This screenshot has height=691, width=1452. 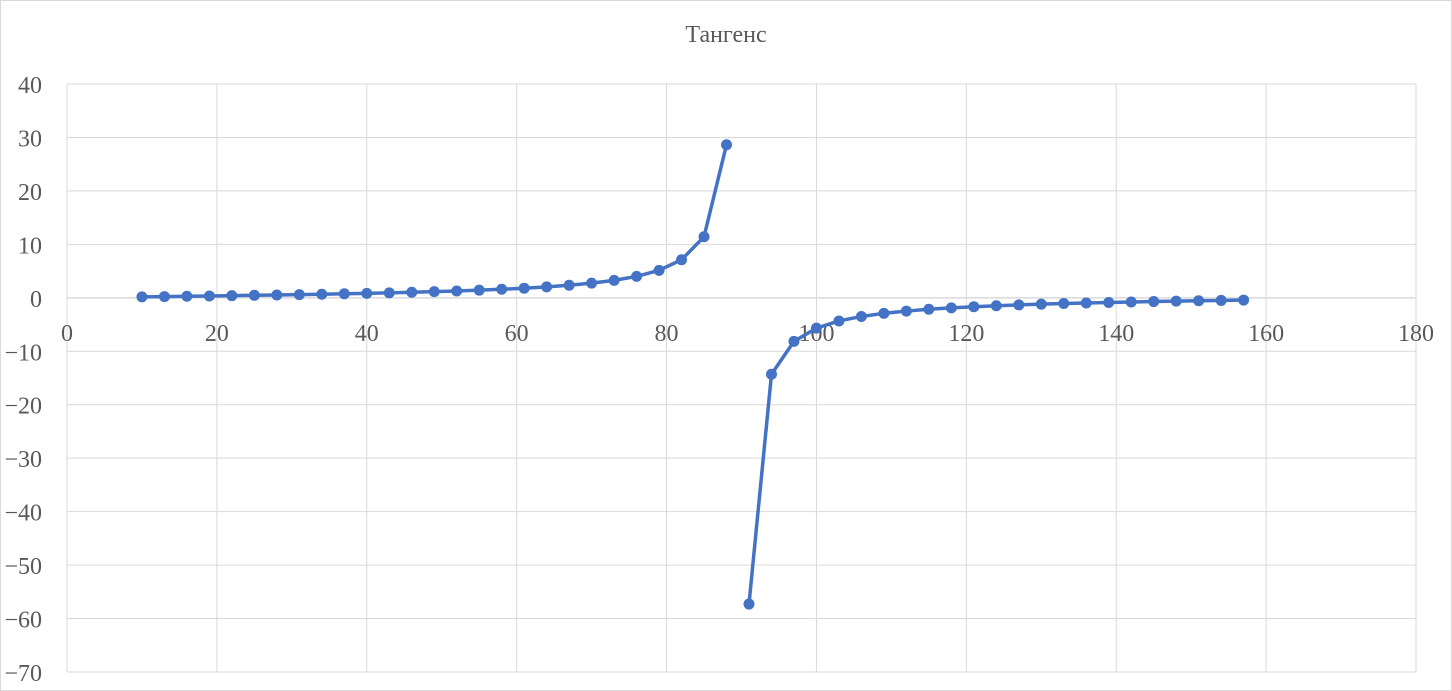 I want to click on y-tick-label: −10, so click(x=23, y=353).